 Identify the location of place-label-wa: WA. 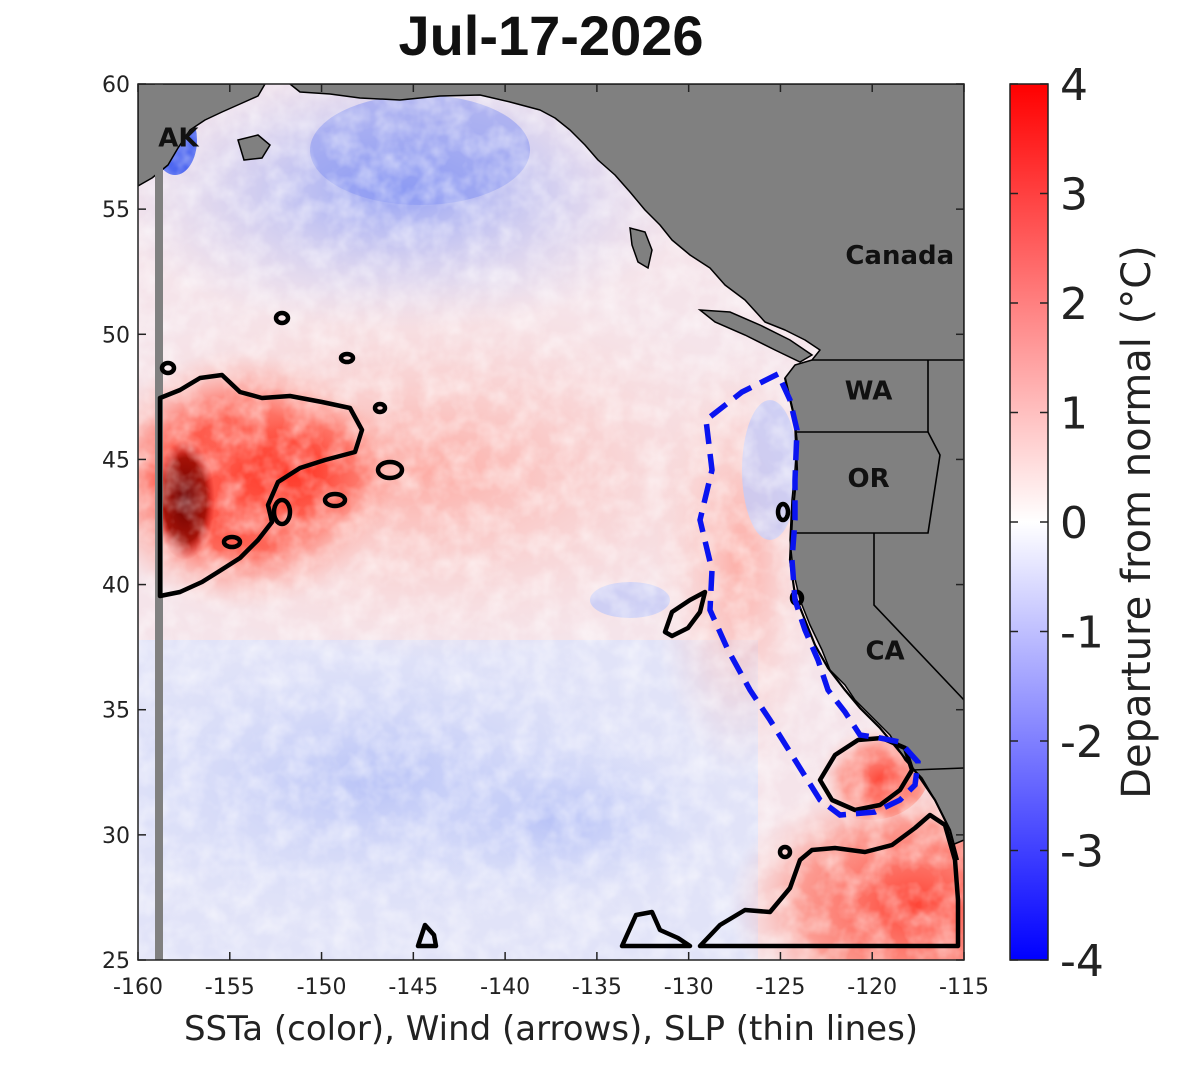
(869, 391).